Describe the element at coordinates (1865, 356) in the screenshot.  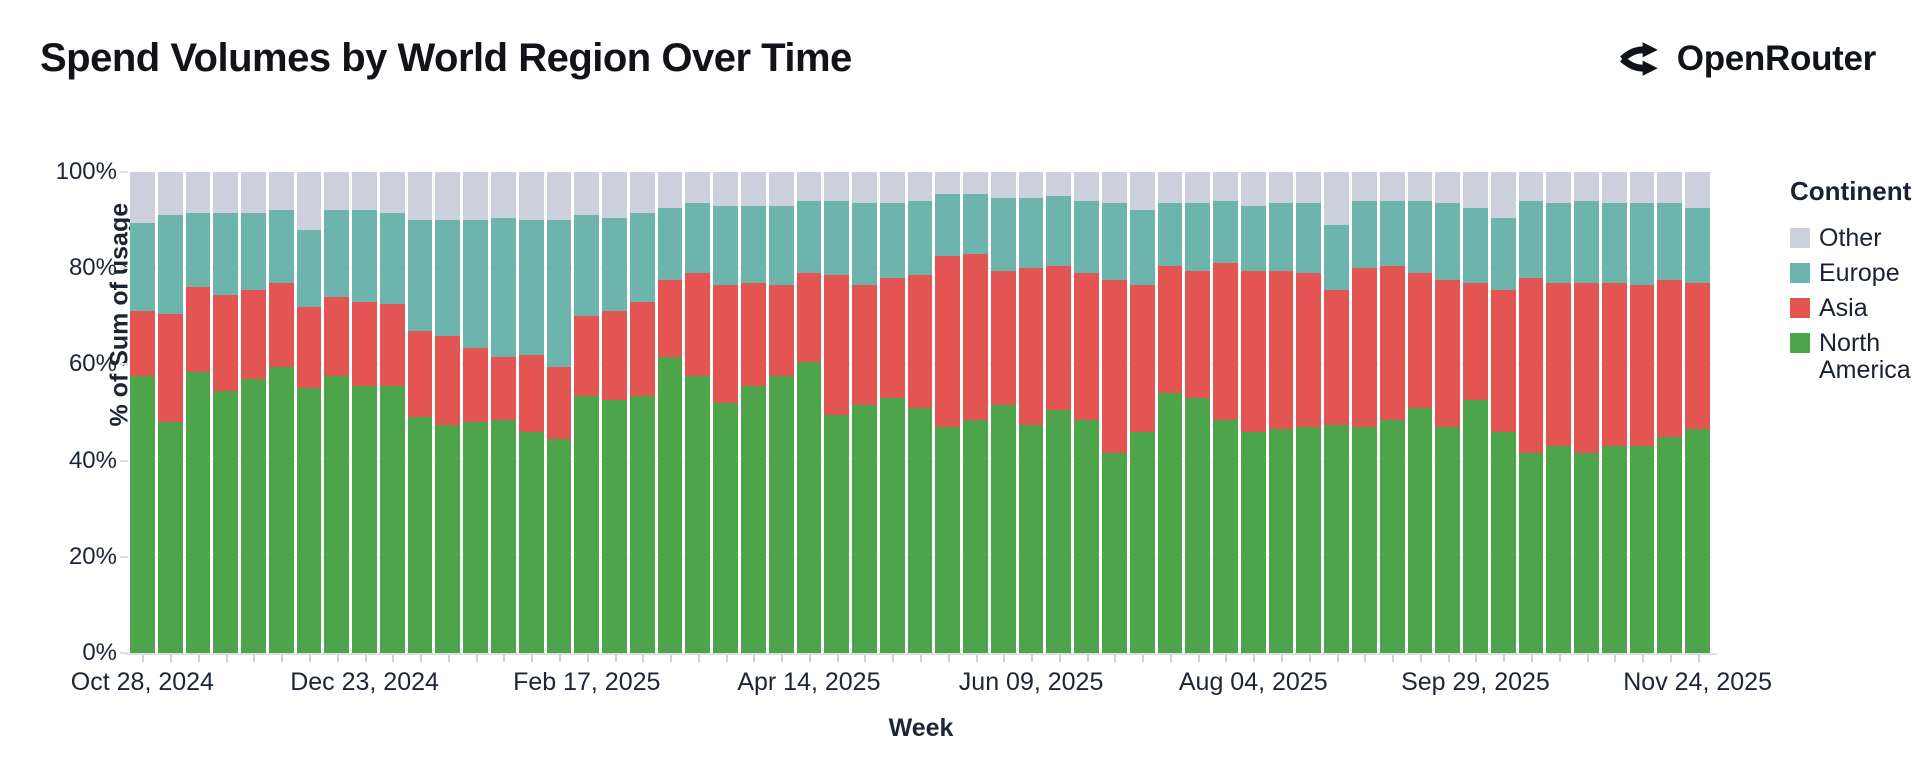
I see `legend-label-north_america: North America` at that location.